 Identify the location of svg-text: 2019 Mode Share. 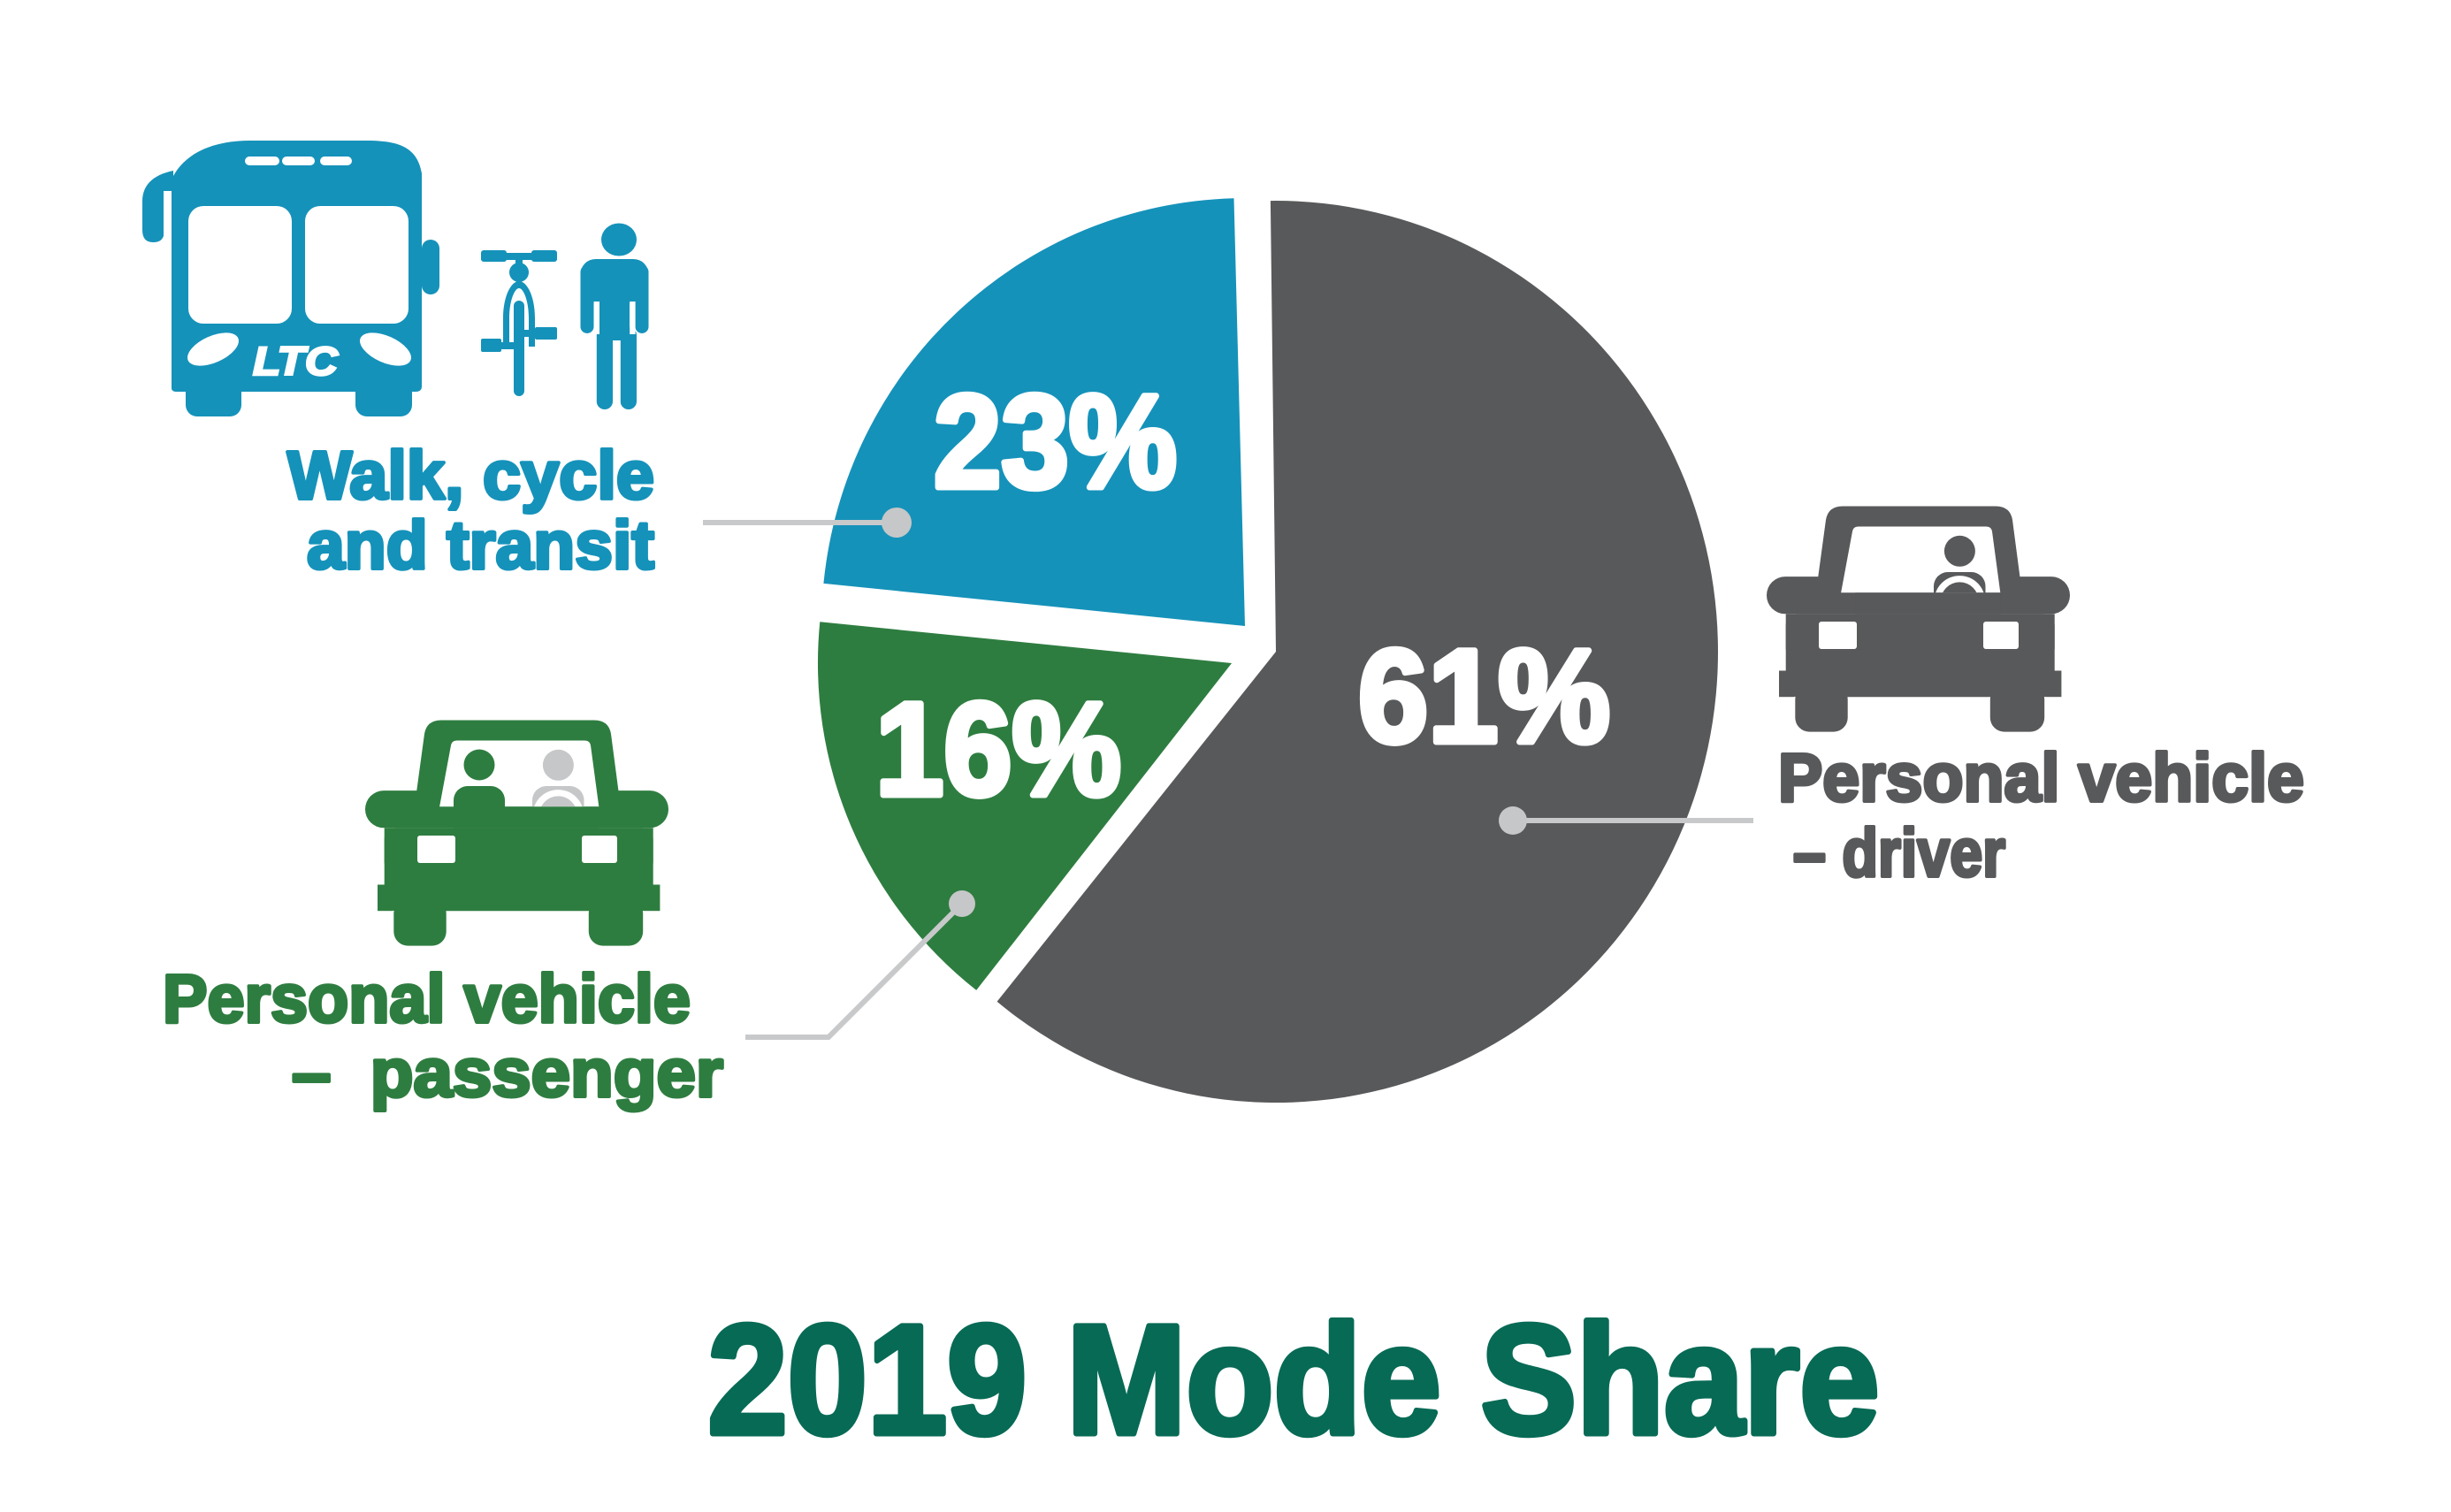
(1294, 1380).